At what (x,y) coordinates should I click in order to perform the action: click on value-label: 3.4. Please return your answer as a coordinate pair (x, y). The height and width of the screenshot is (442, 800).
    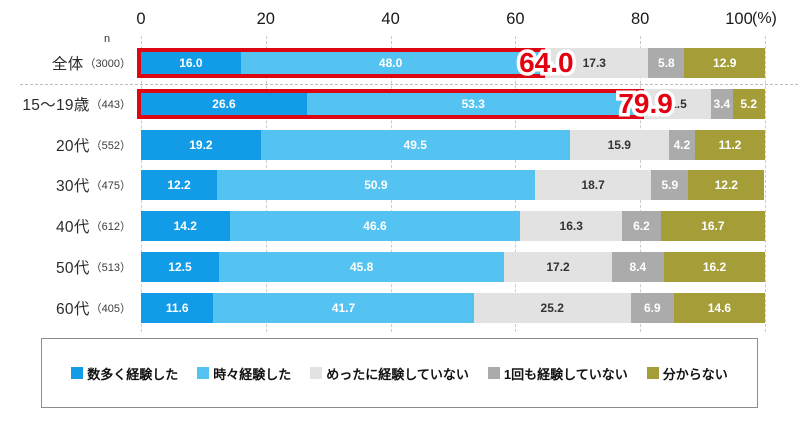
    Looking at the image, I should click on (722, 104).